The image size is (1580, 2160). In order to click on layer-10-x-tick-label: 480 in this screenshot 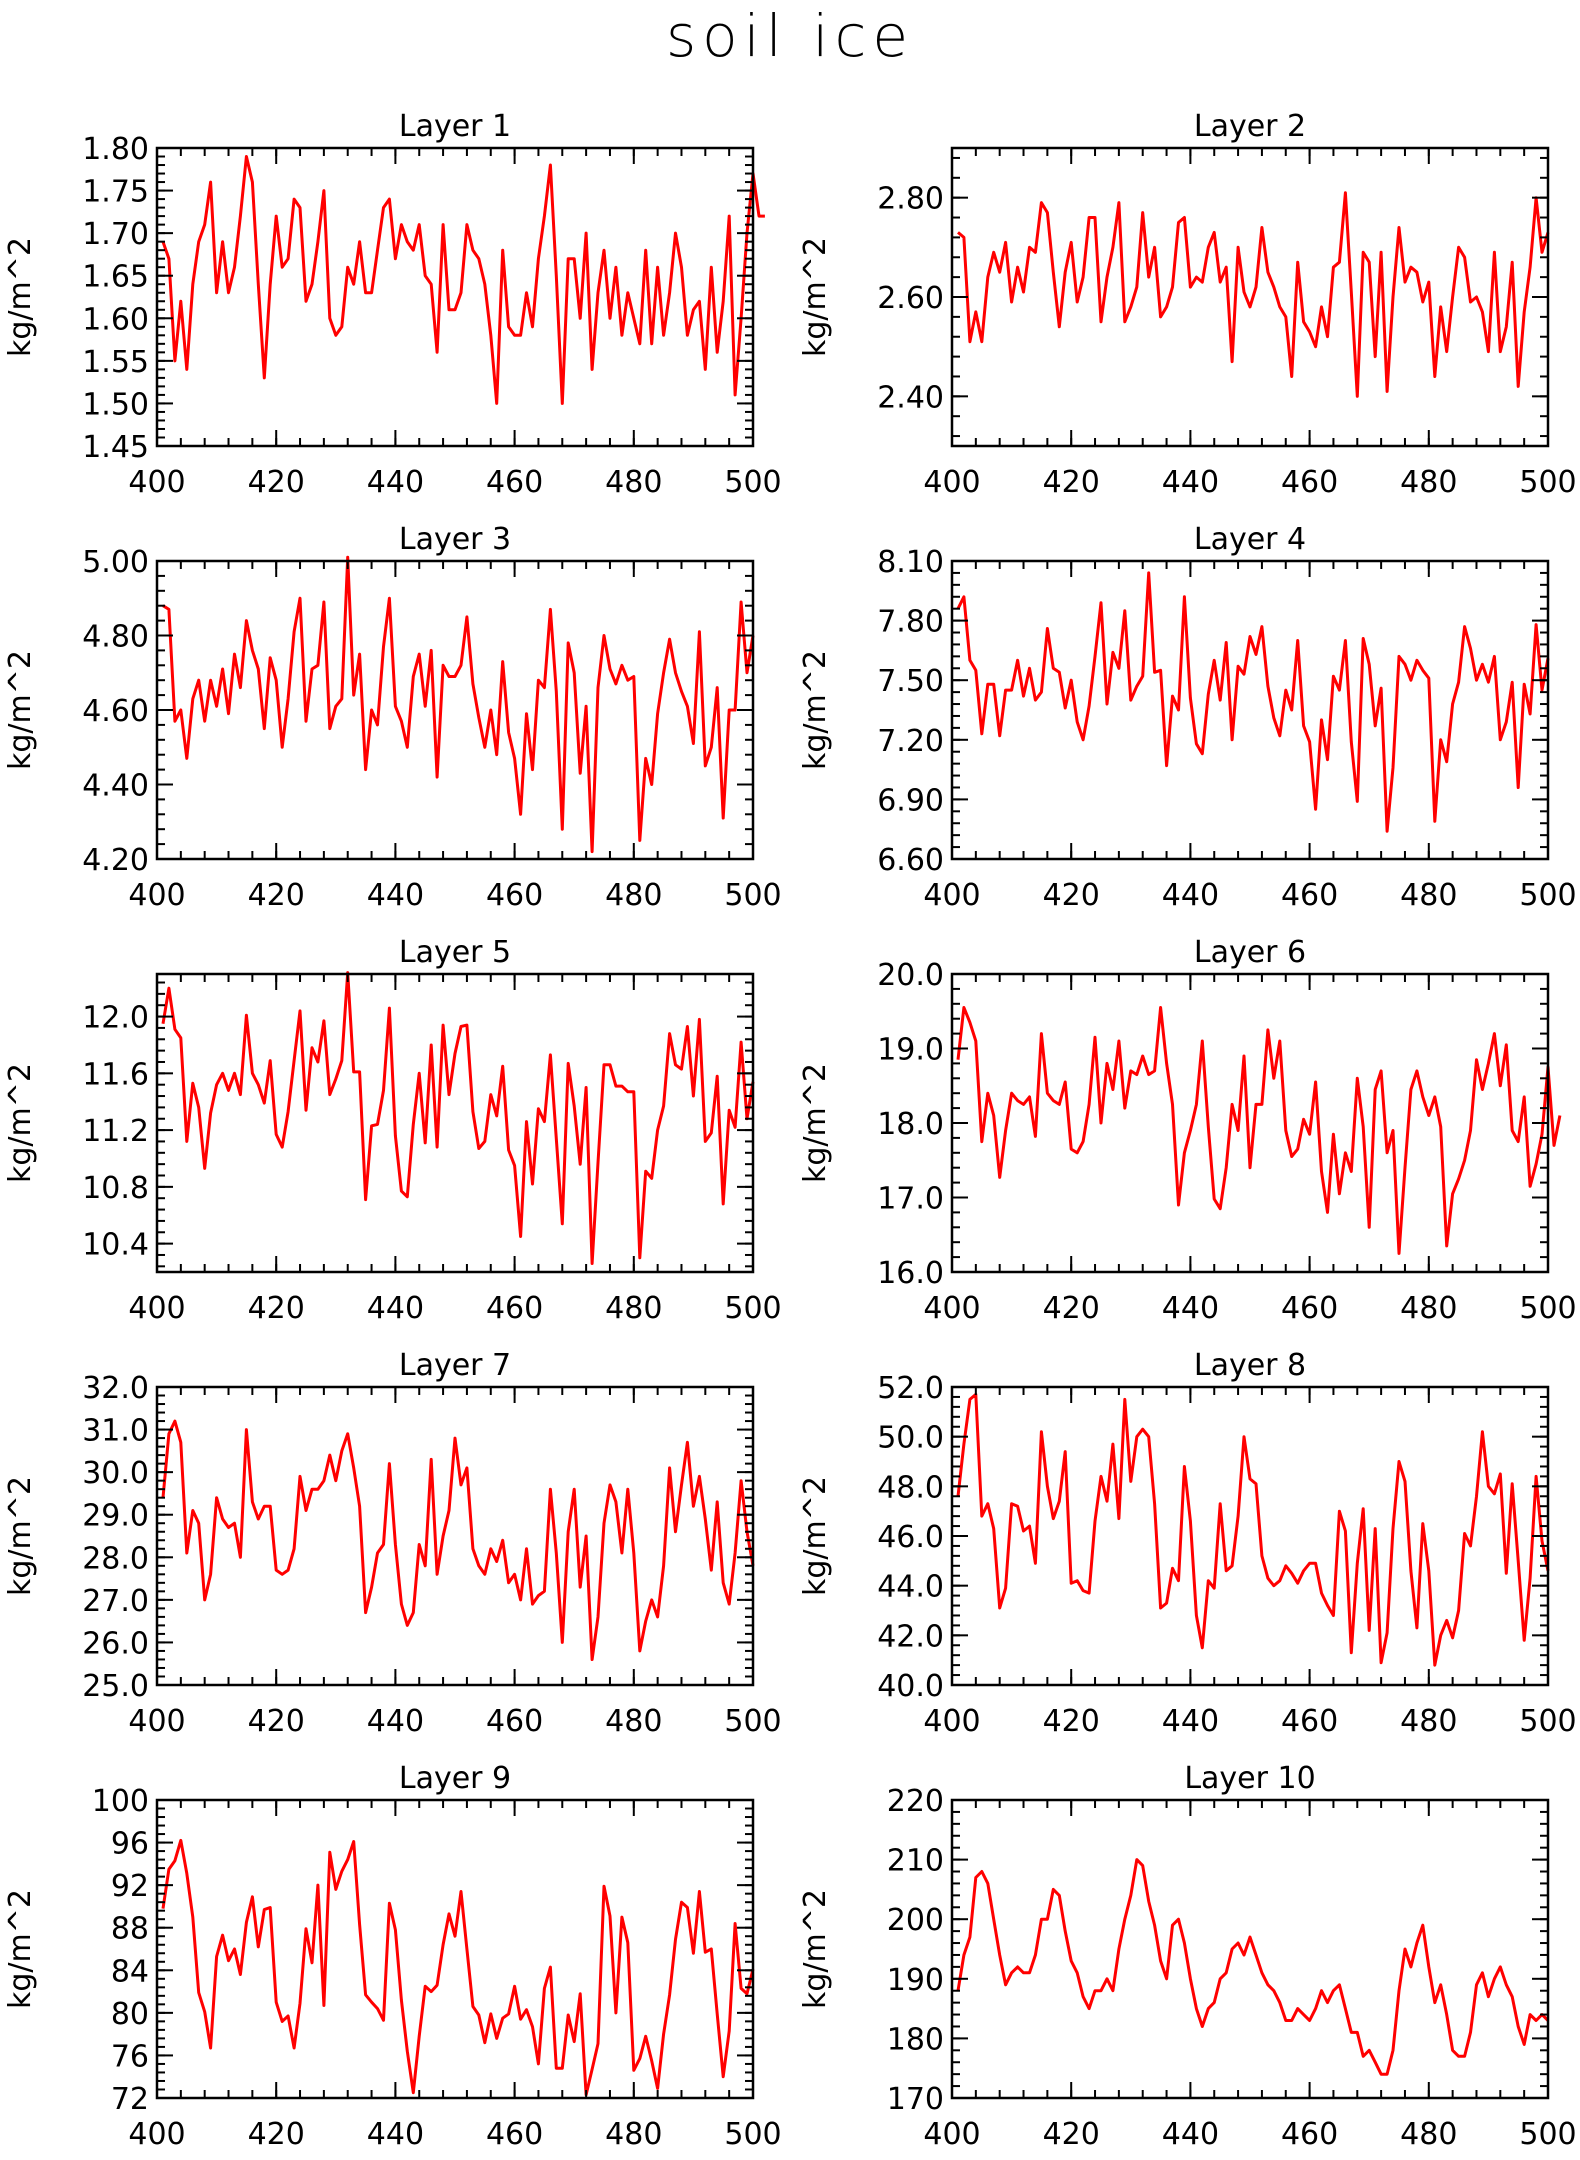, I will do `click(1428, 2134)`.